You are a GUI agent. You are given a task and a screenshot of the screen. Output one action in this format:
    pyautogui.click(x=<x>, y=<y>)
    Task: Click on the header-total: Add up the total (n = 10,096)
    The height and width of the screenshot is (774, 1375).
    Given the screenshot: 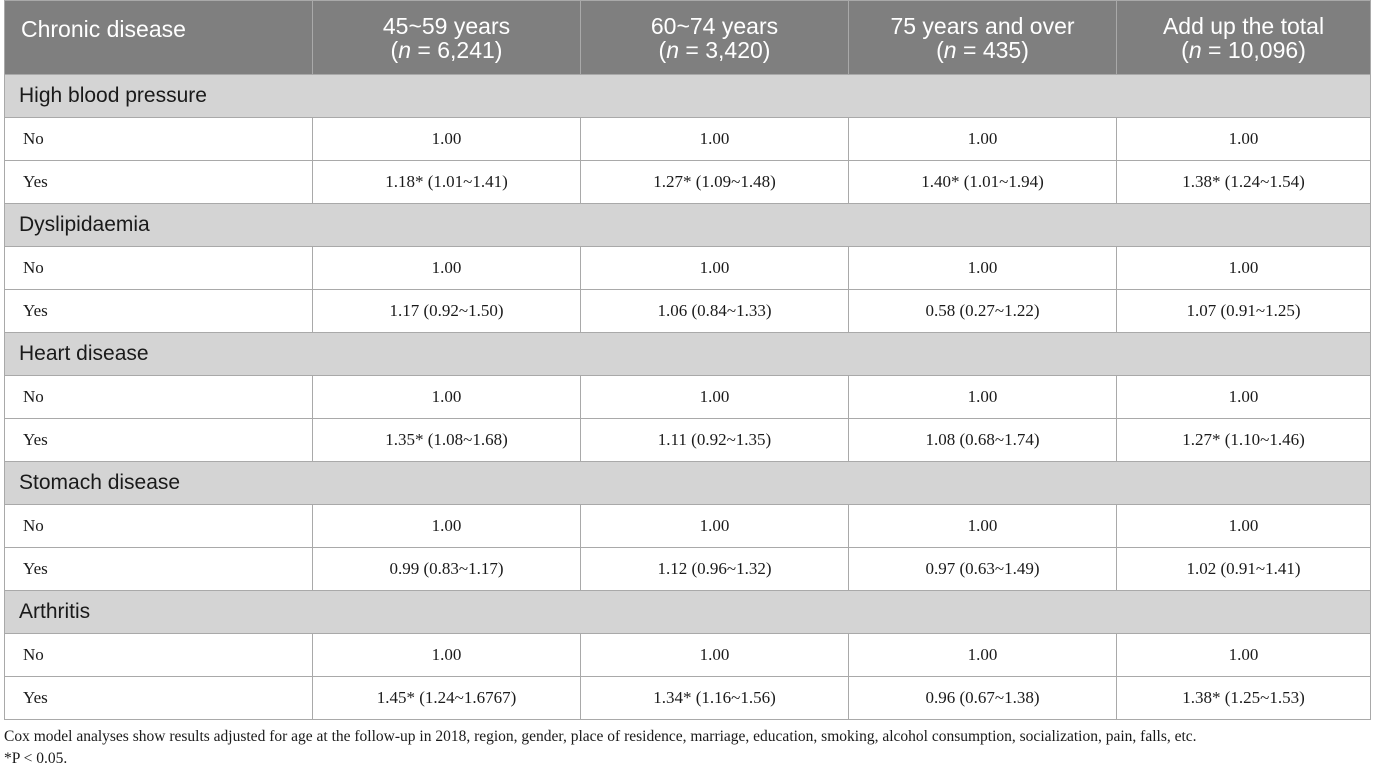 What is the action you would take?
    pyautogui.click(x=1243, y=37)
    